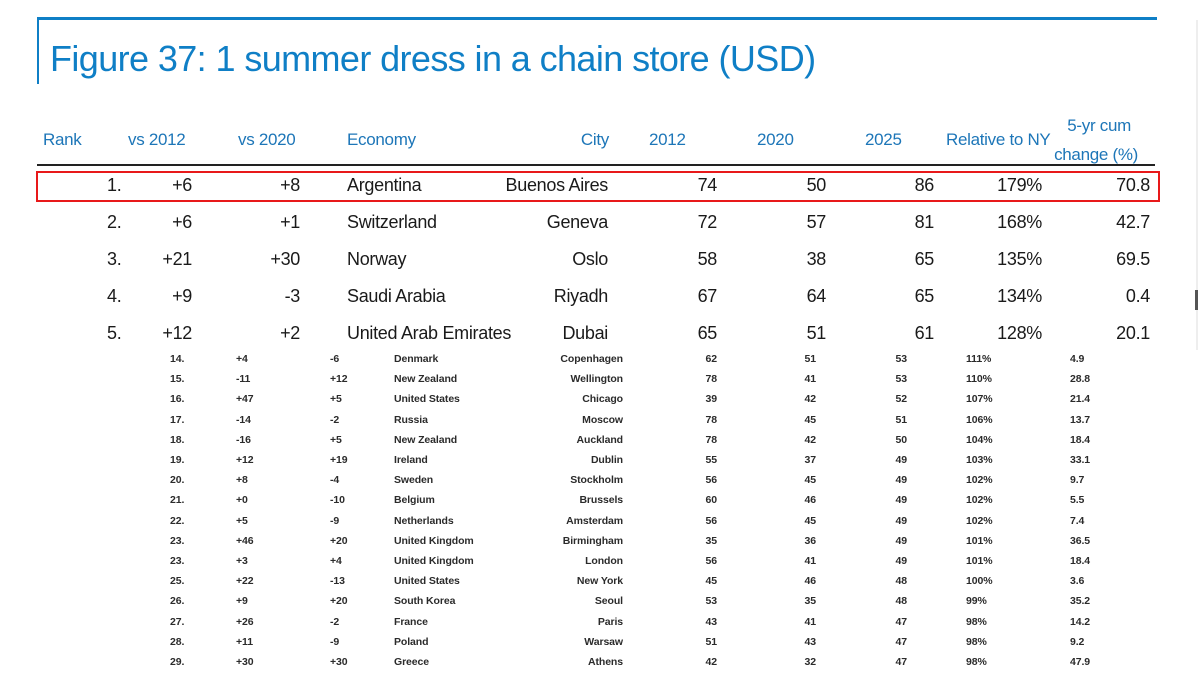  I want to click on cell-city: Buenos Aires, so click(557, 185).